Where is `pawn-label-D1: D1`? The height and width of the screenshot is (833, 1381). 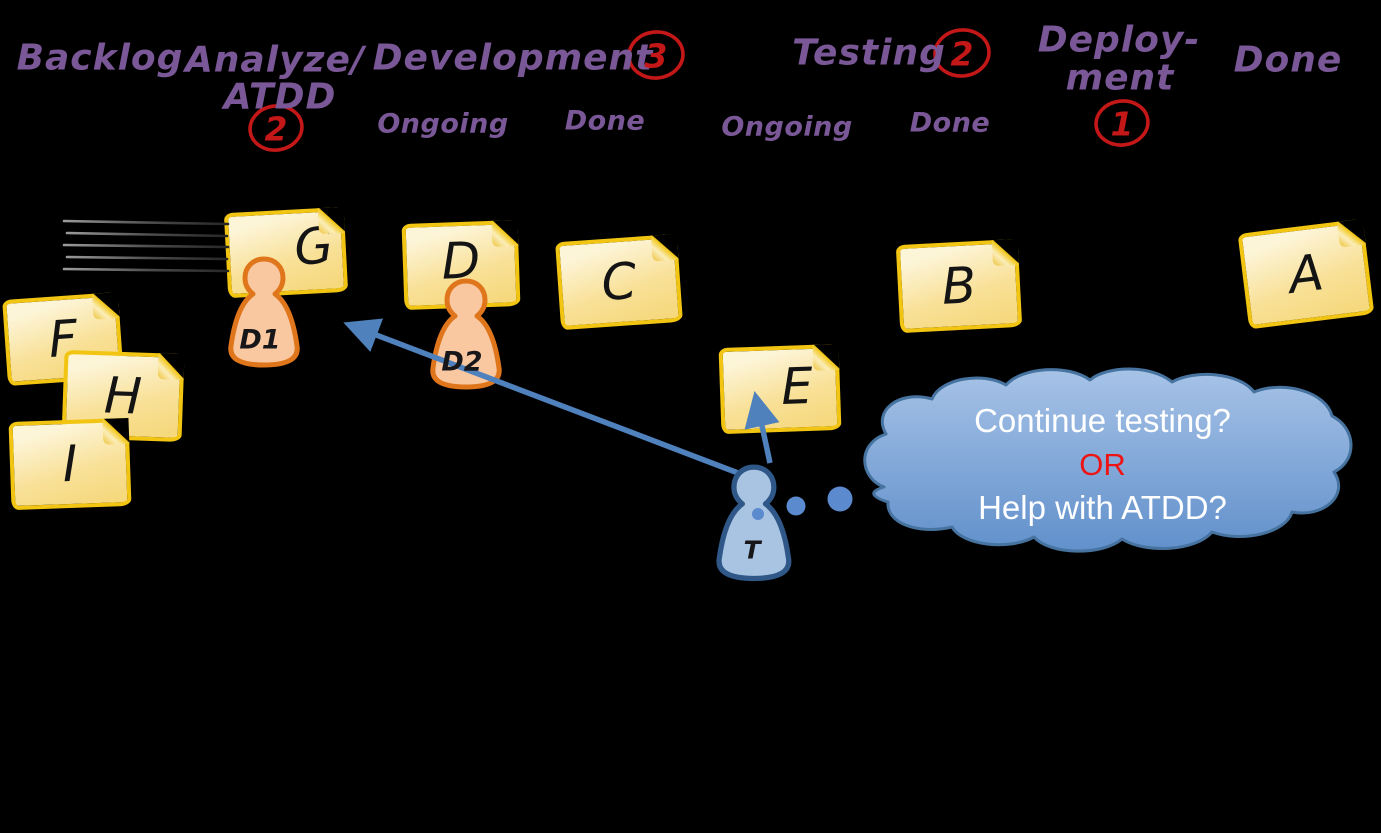
pawn-label-D1: D1 is located at coordinates (260, 340).